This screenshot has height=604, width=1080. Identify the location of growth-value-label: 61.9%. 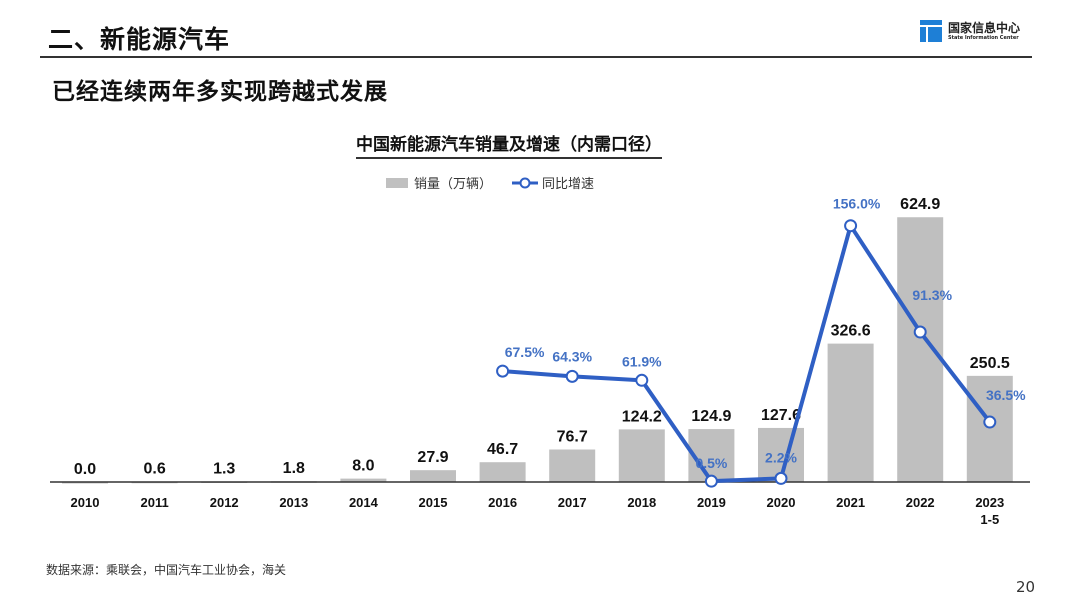
(642, 361).